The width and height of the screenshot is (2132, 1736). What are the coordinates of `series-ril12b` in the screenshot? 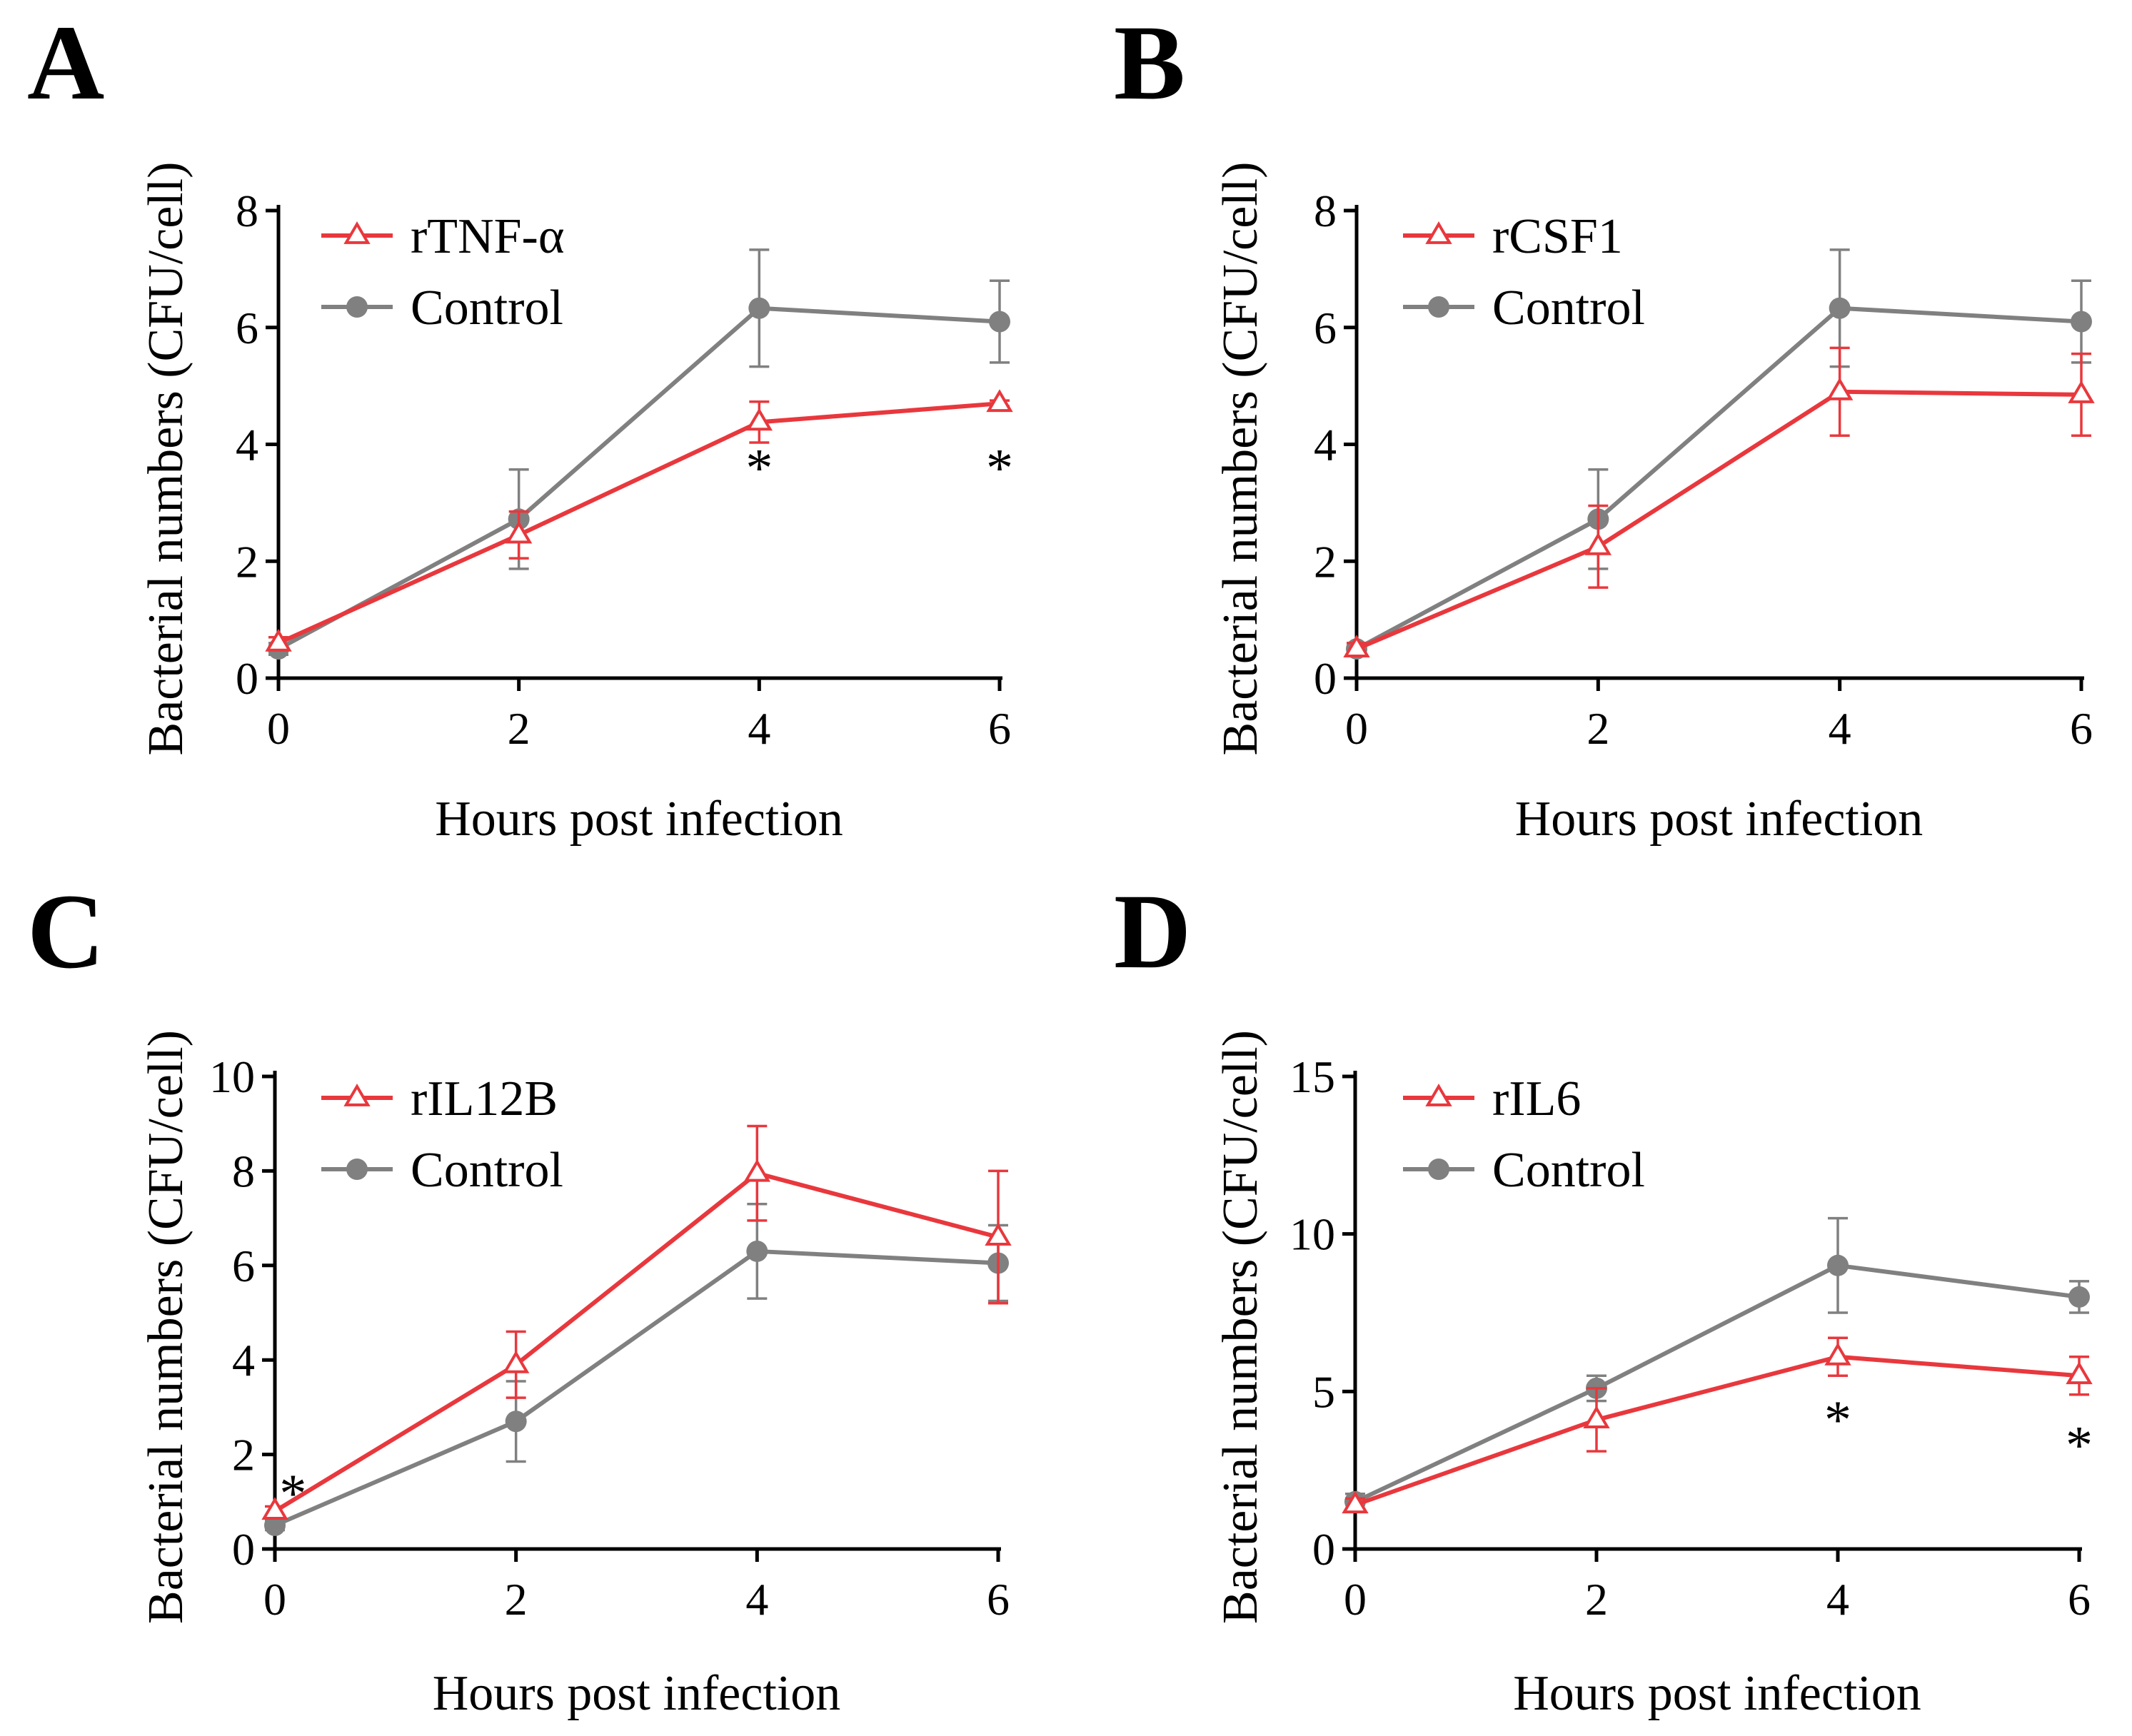 It's located at (636, 1322).